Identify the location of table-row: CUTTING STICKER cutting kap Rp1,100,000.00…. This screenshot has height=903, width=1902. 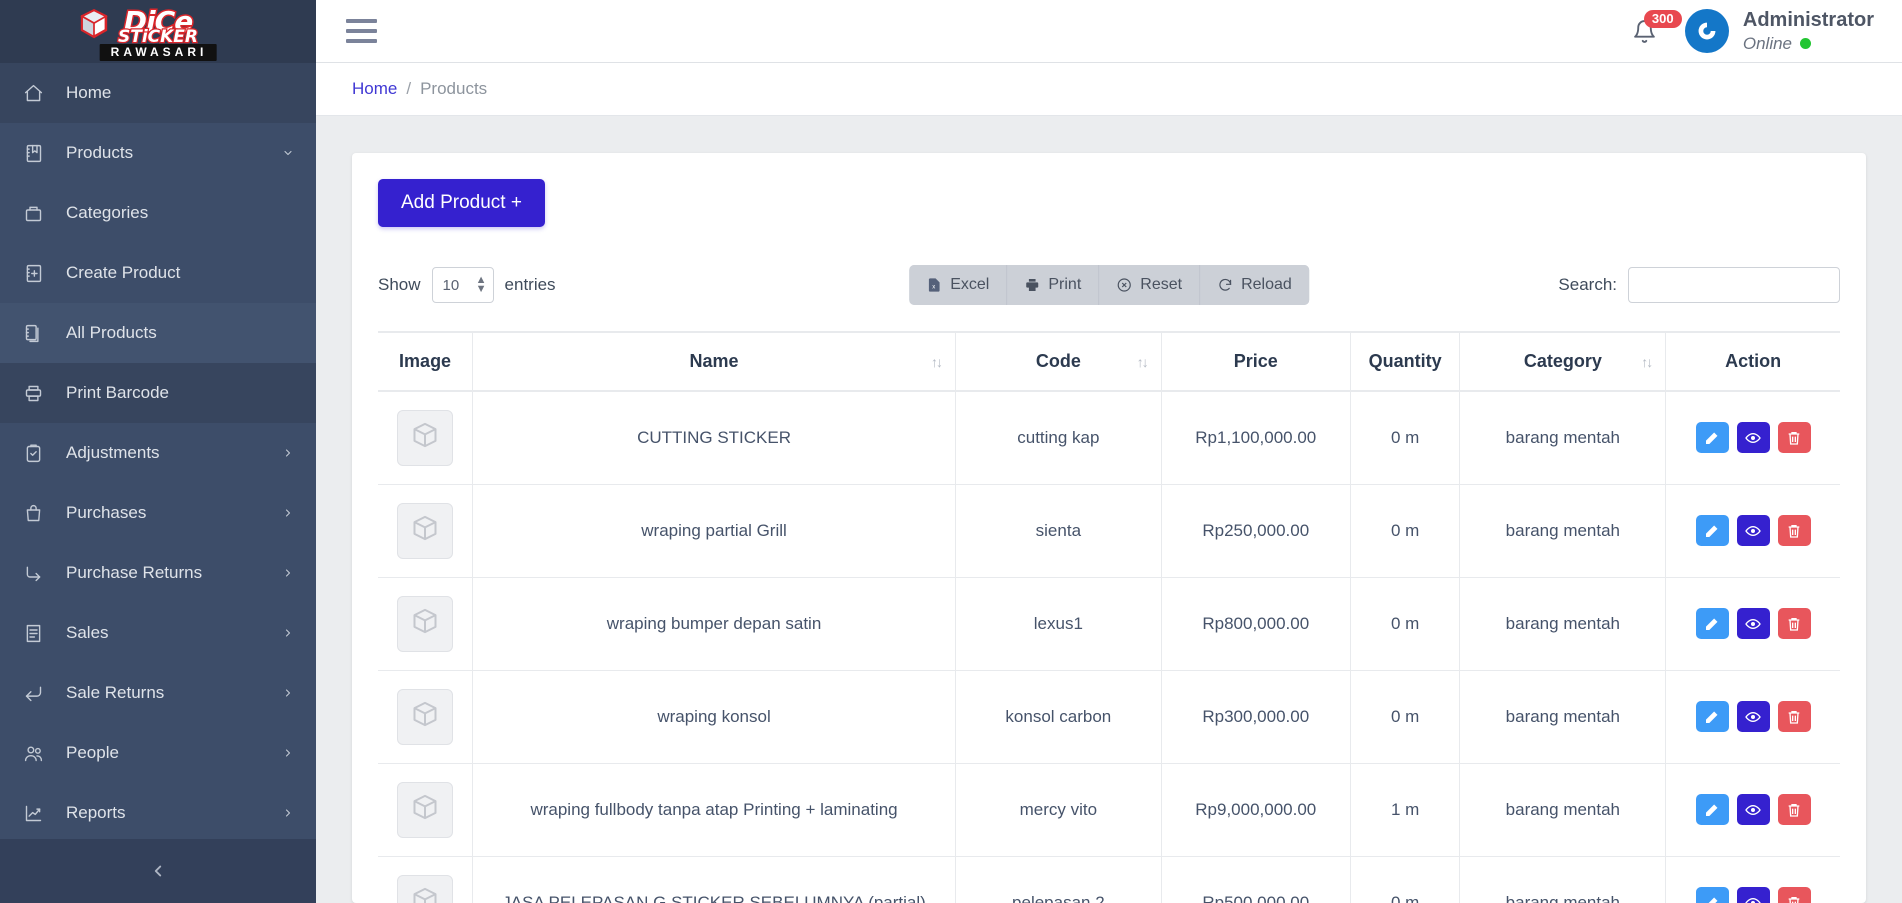
(1109, 438).